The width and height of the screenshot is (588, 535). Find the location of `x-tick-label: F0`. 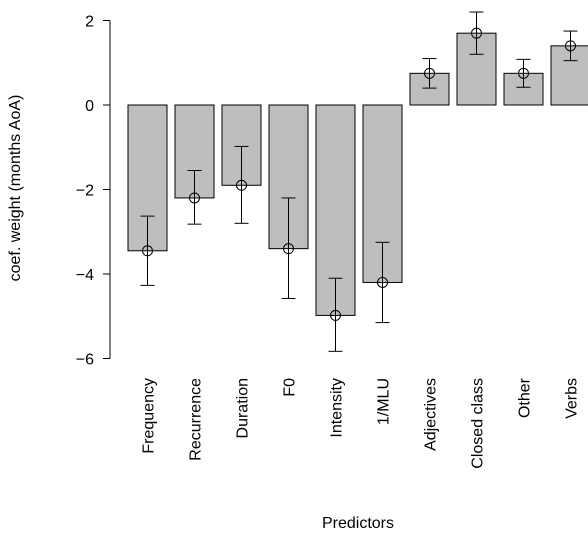

x-tick-label: F0 is located at coordinates (290, 387).